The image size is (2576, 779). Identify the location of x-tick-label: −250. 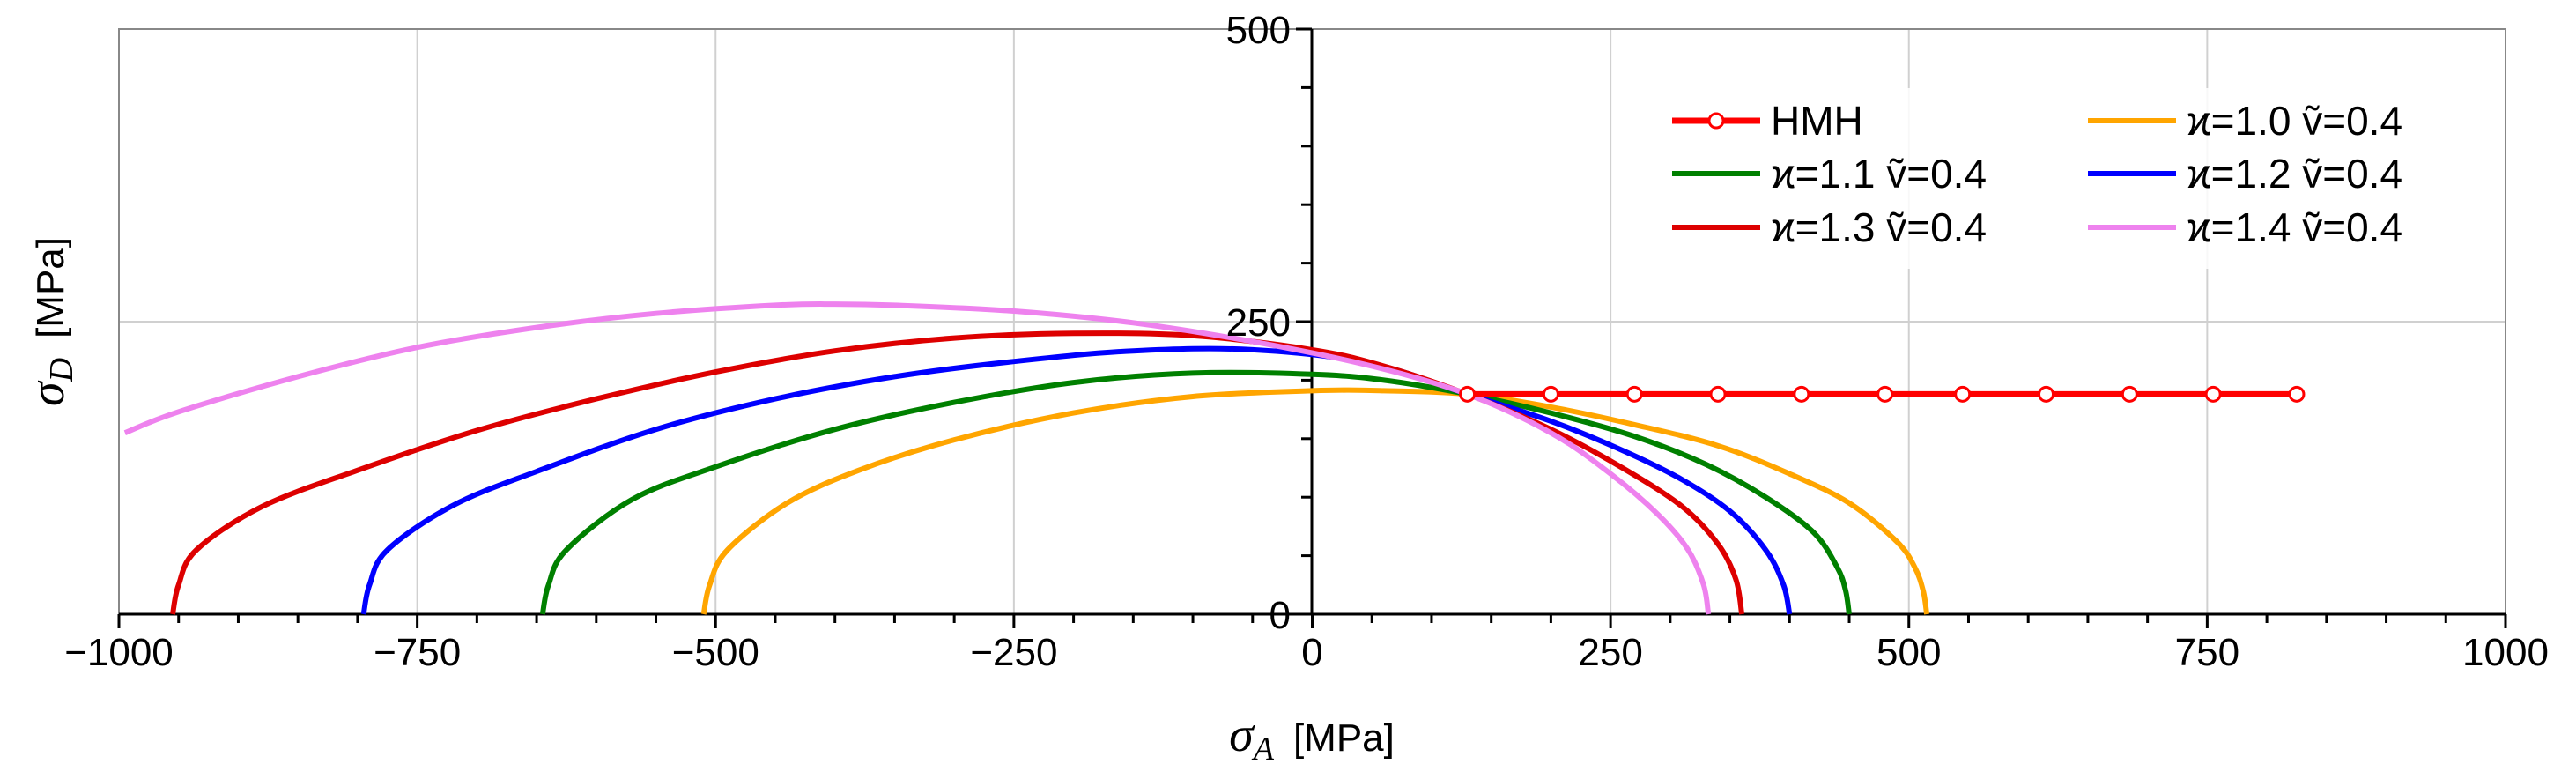
(1014, 652).